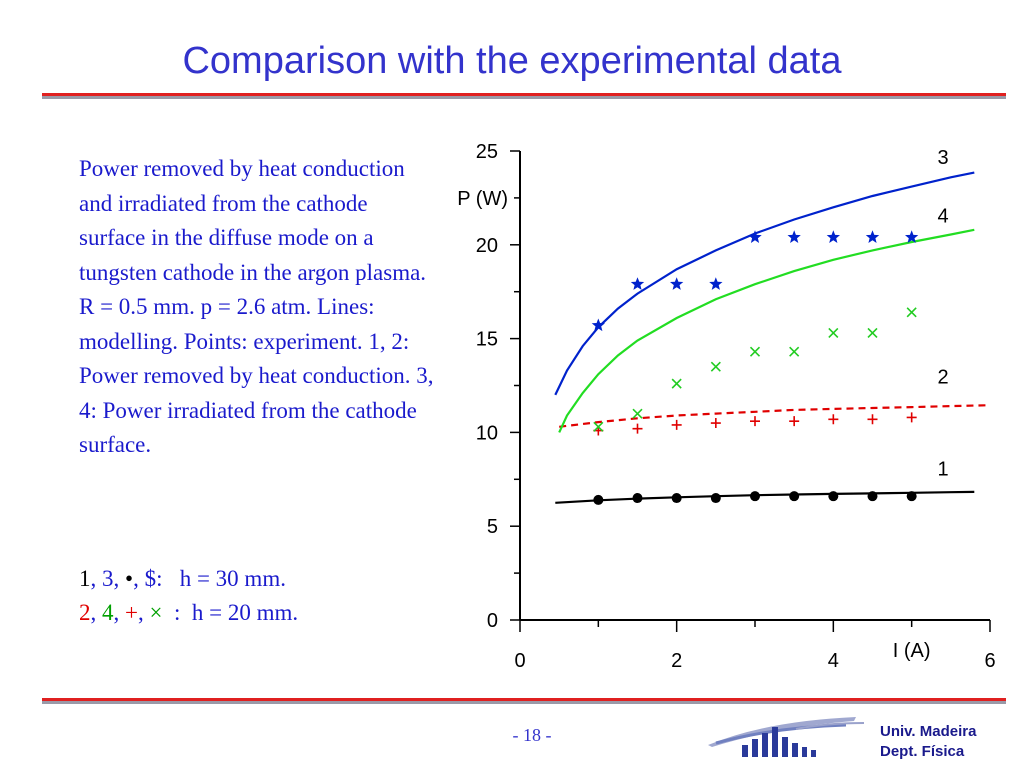 The width and height of the screenshot is (1024, 768). Describe the element at coordinates (156, 612) in the screenshot. I see `legend-cross-symbol: ×` at that location.